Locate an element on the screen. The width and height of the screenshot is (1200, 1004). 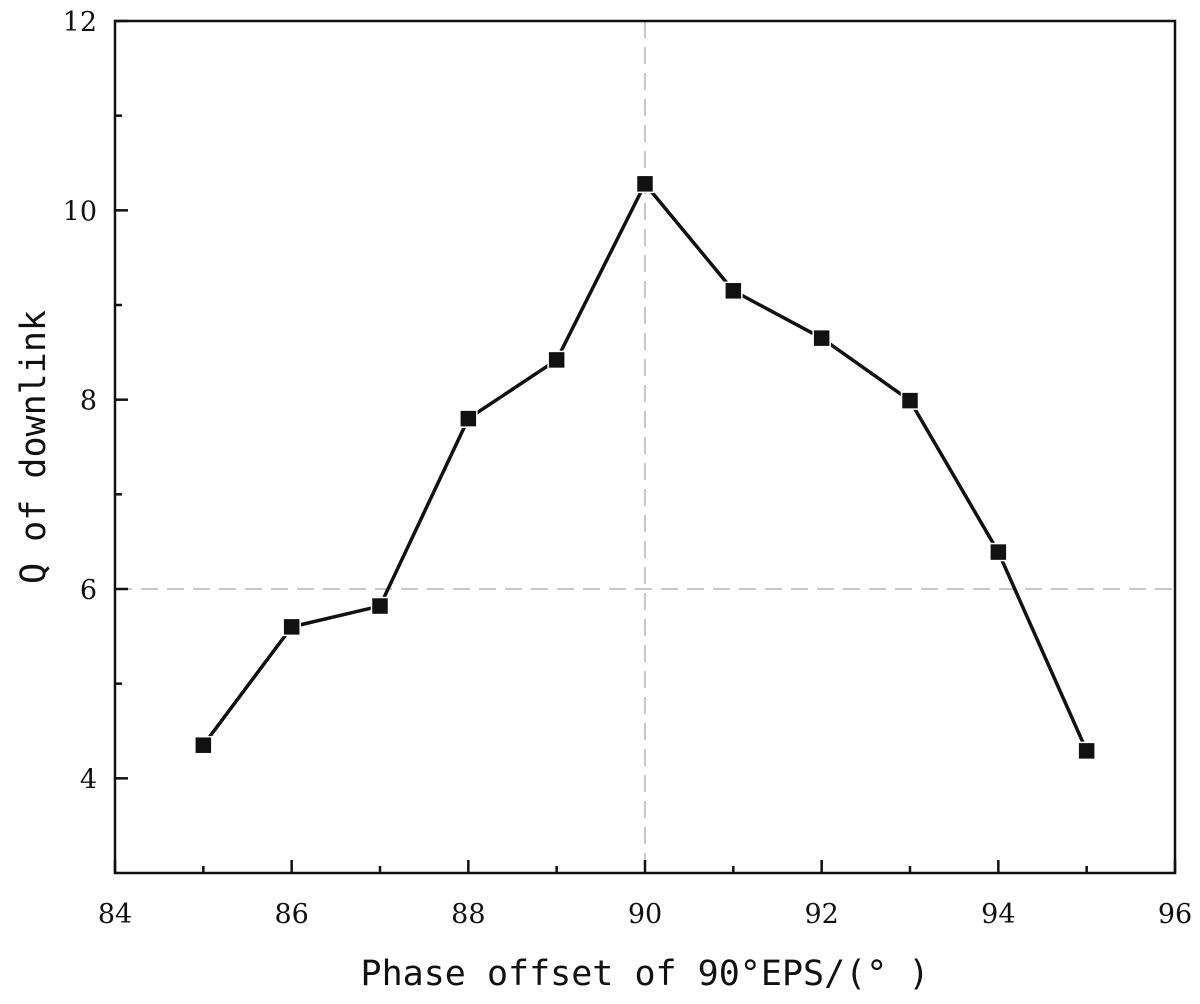
x-tick-label: 86 is located at coordinates (291, 914).